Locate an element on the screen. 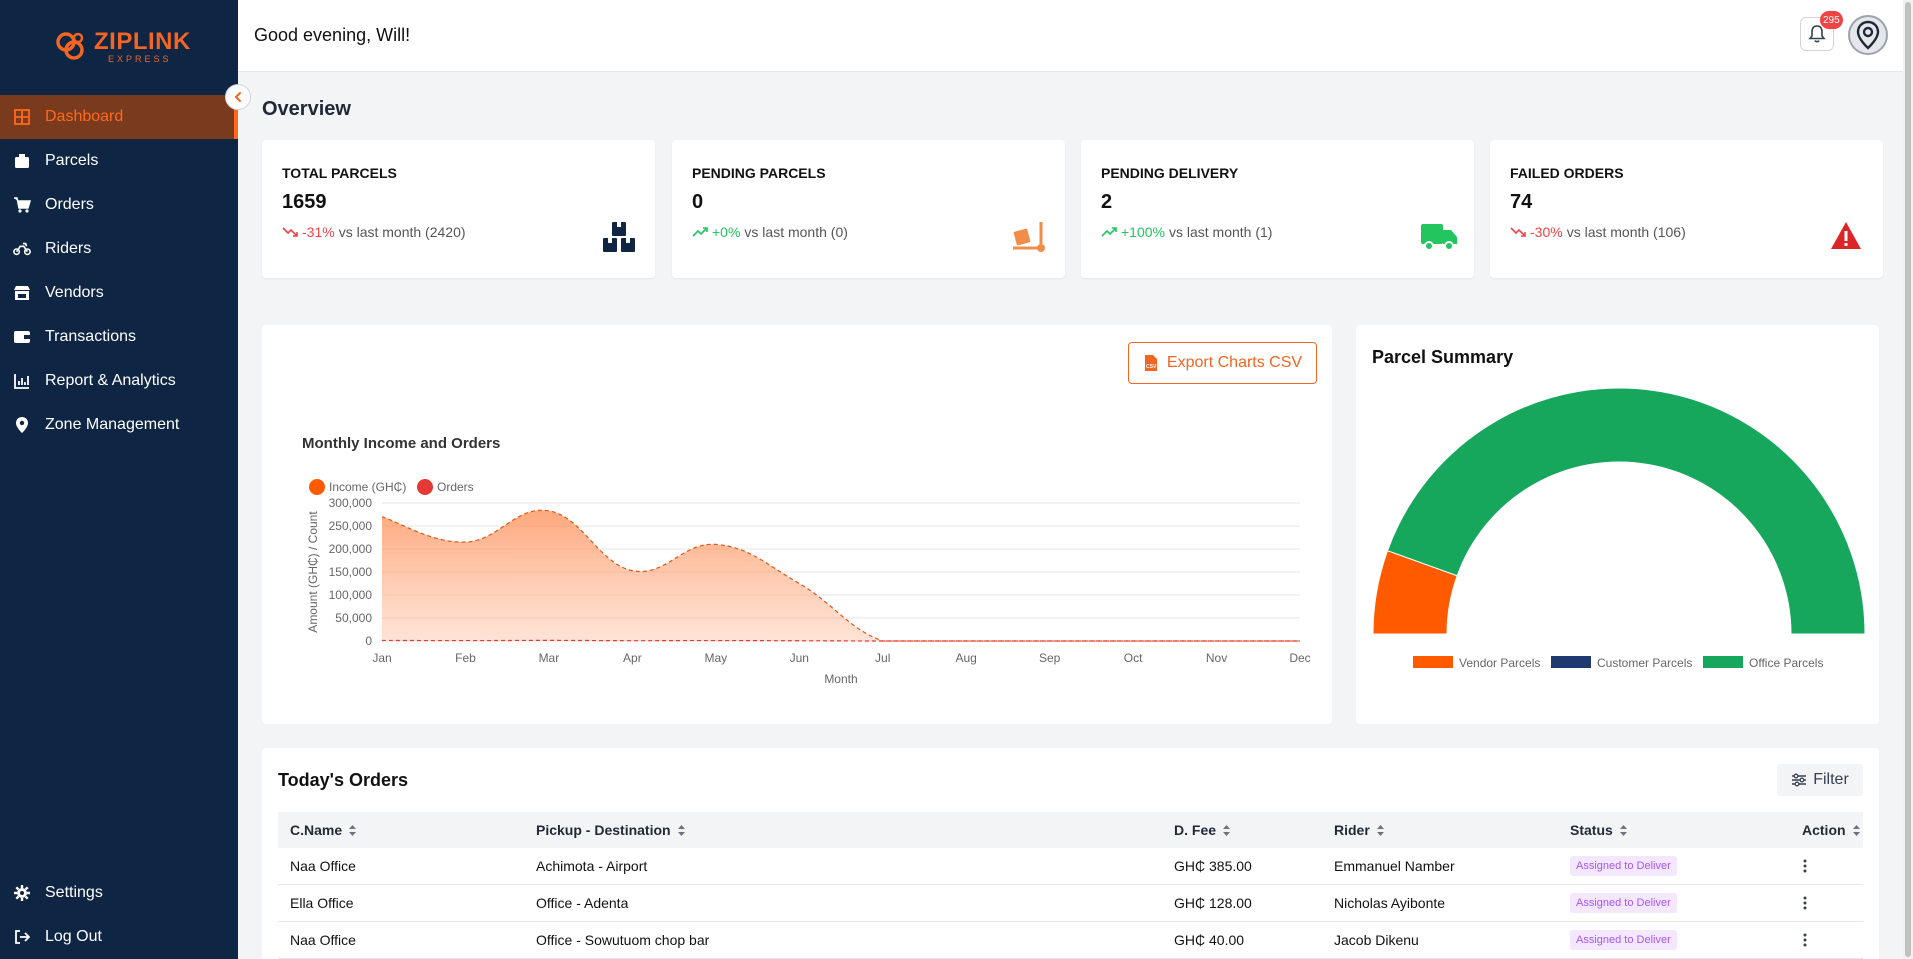  column-header-action: Action is located at coordinates (1831, 830).